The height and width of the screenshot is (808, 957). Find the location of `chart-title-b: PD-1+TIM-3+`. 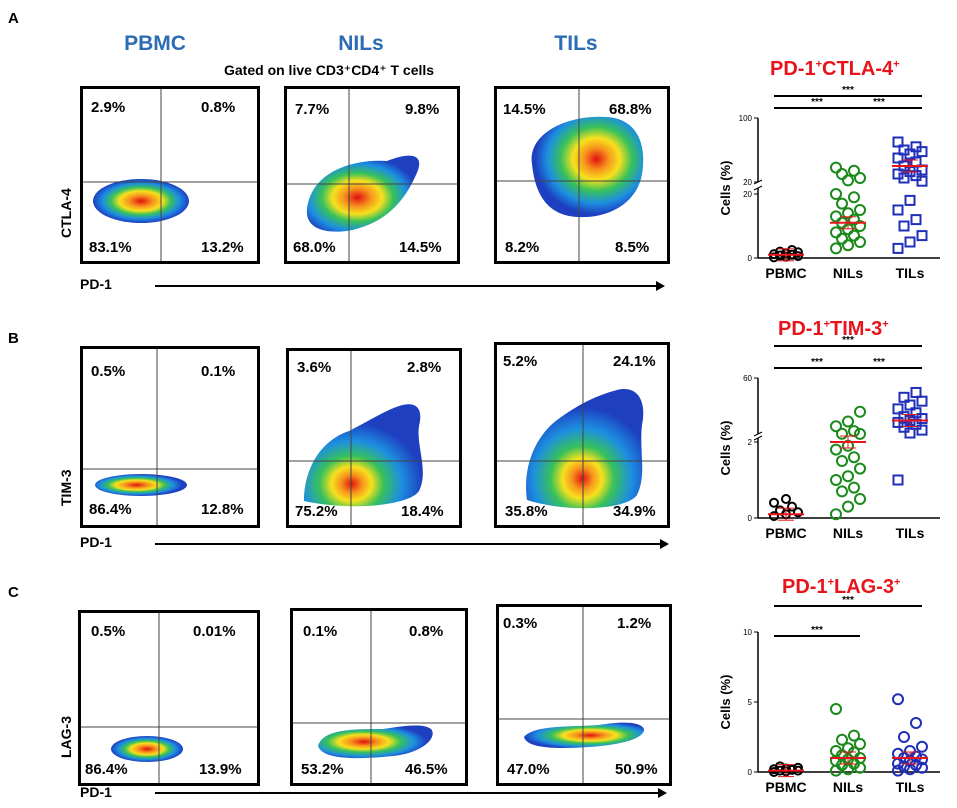

chart-title-b: PD-1+TIM-3+ is located at coordinates (833, 329).